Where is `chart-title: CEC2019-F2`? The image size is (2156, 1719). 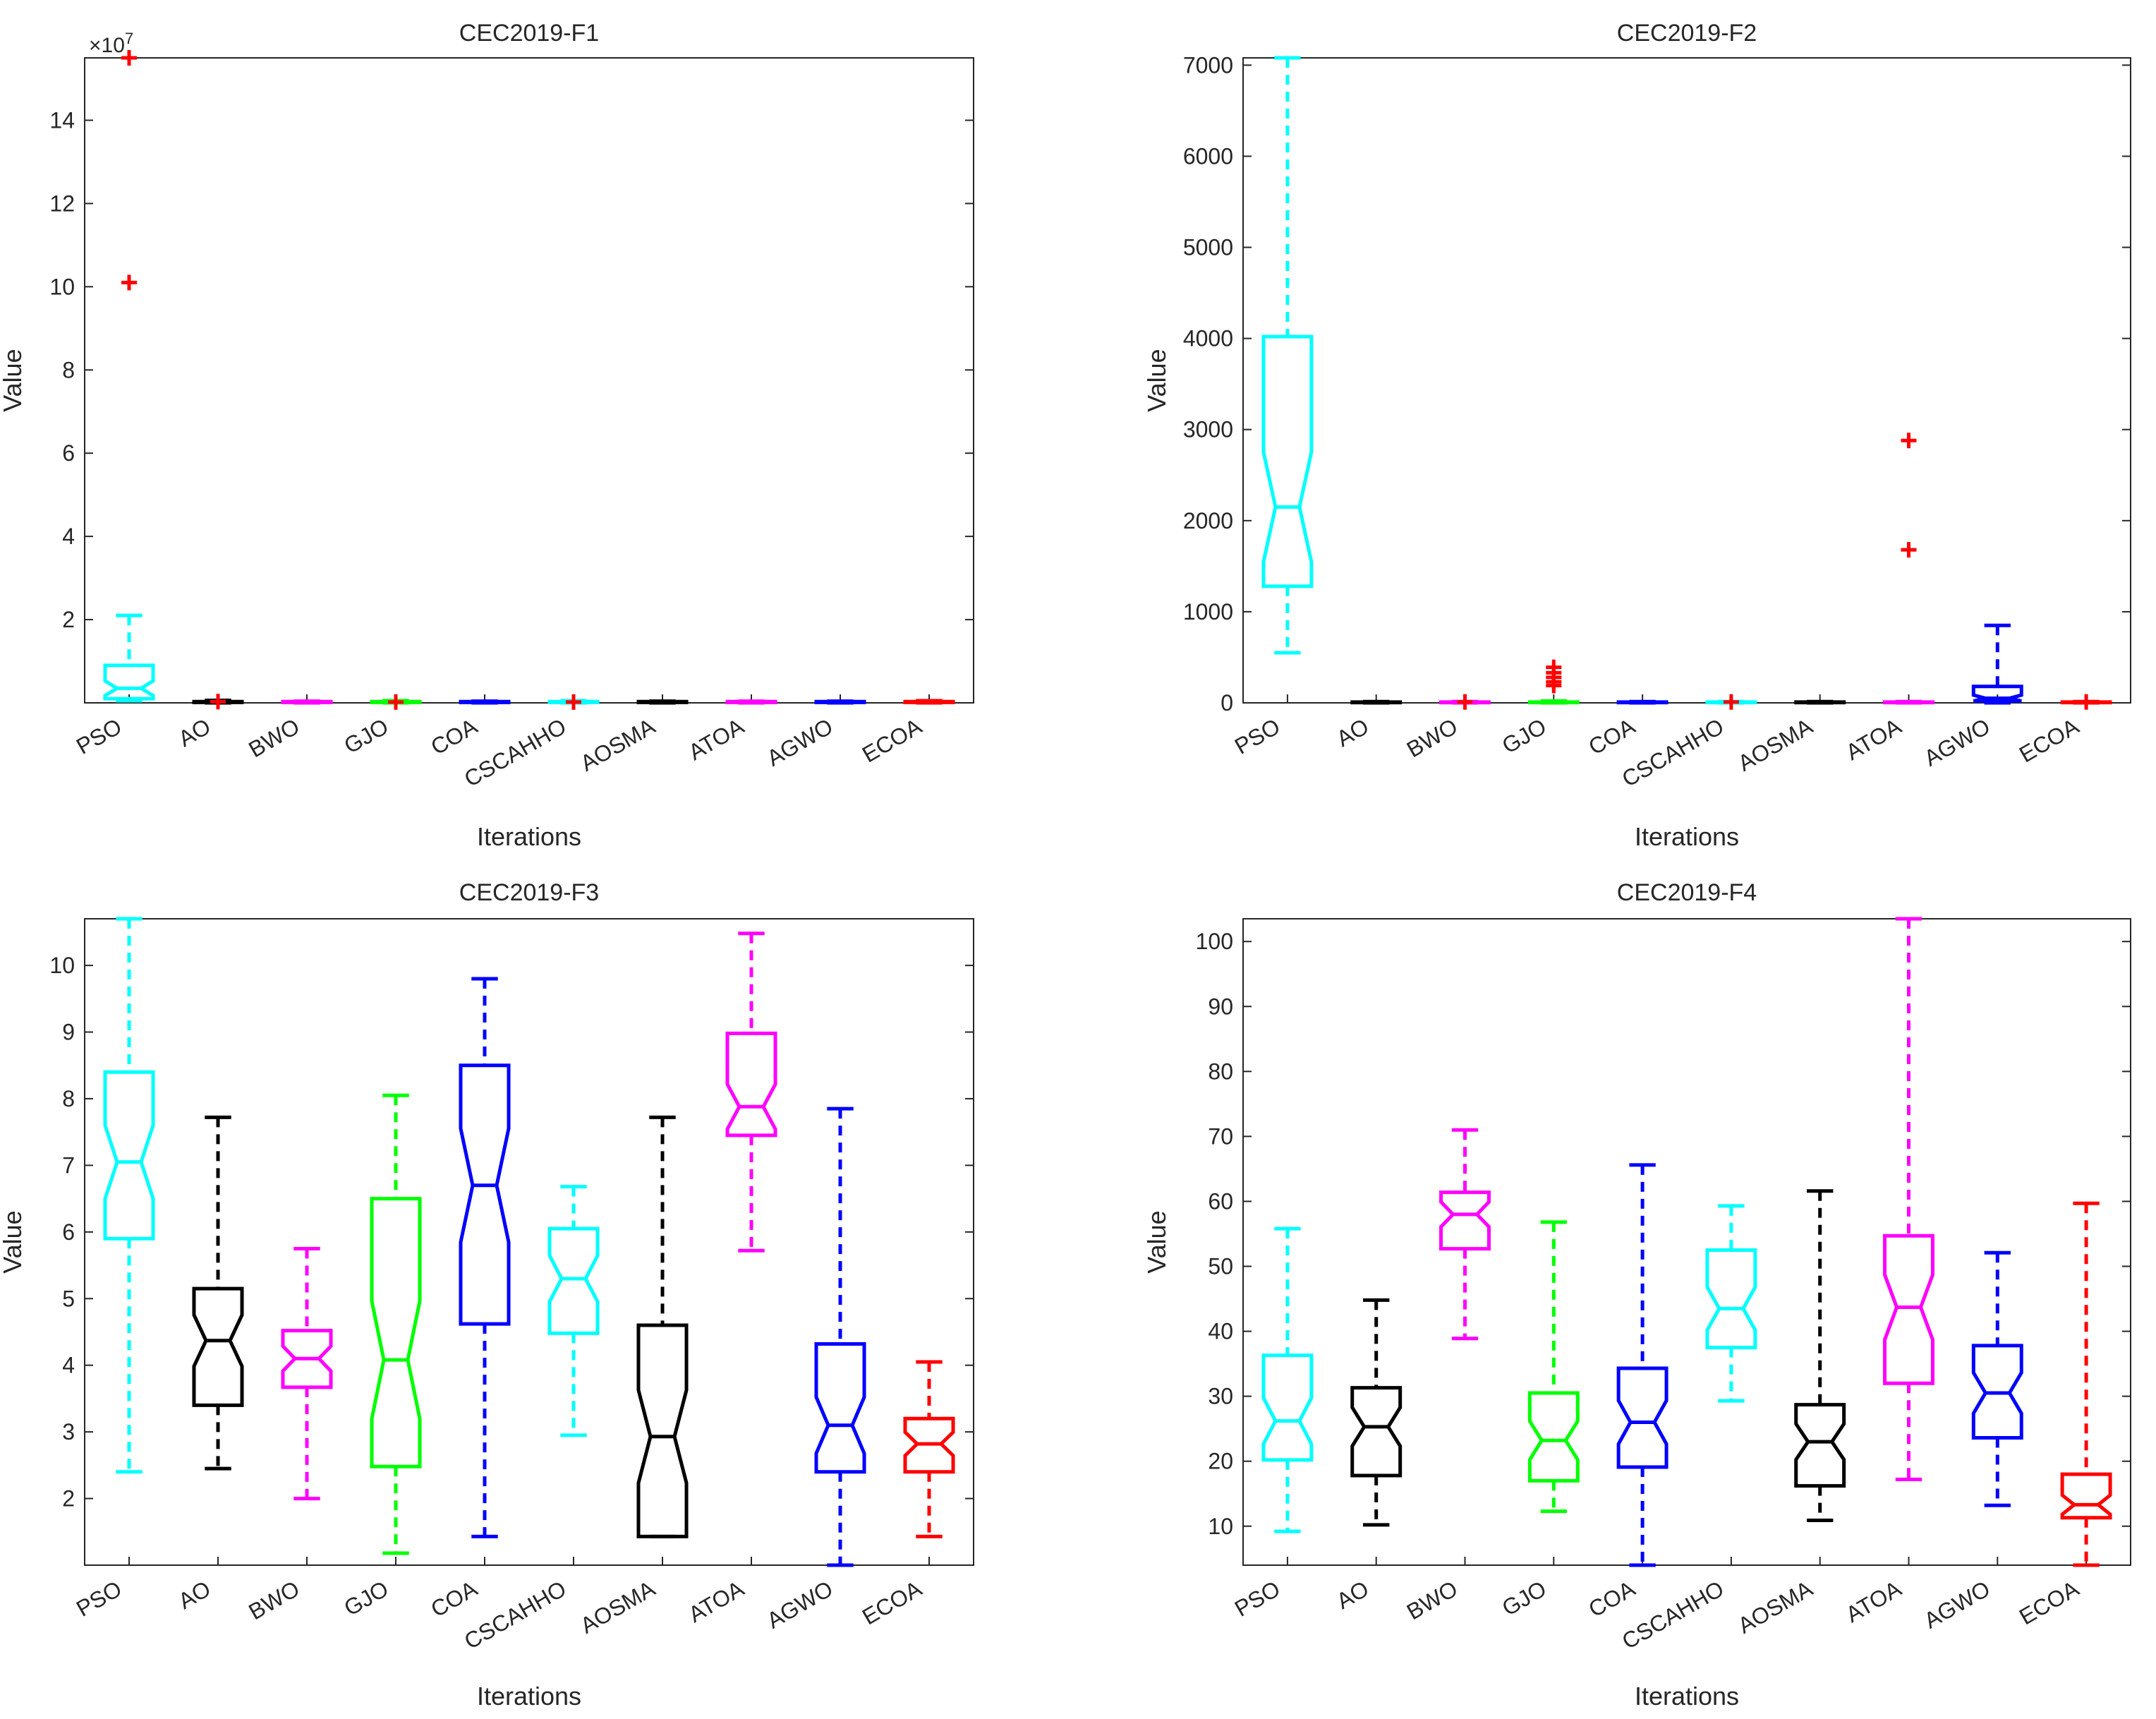
chart-title: CEC2019-F2 is located at coordinates (1687, 33).